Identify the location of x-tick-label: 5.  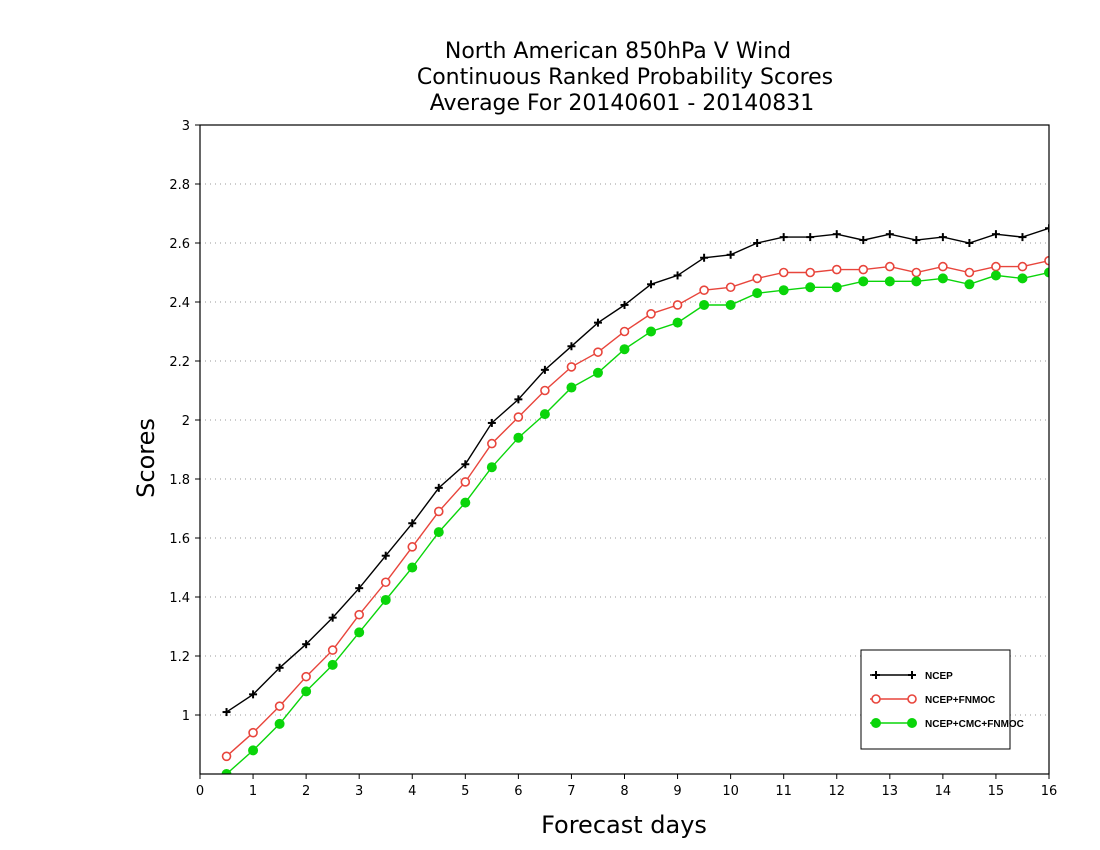
(465, 791).